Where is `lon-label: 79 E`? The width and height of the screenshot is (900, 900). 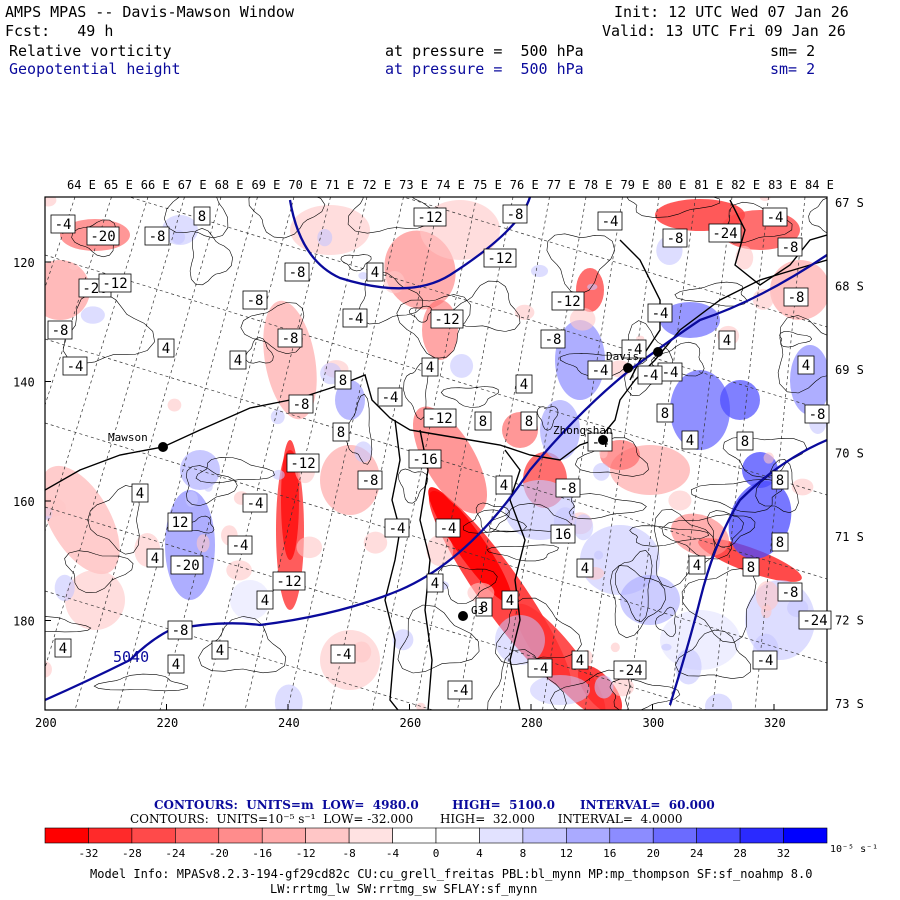
lon-label: 79 E is located at coordinates (635, 185).